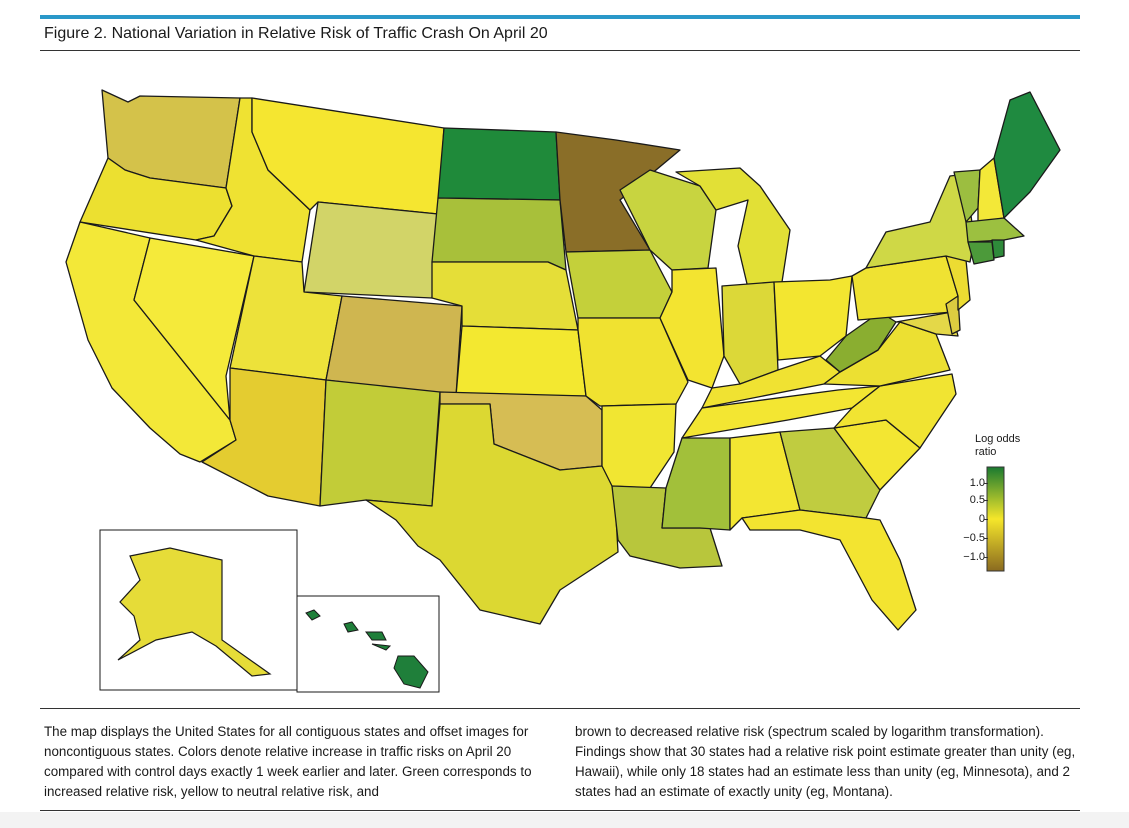  What do you see at coordinates (692, 328) in the screenshot?
I see `state-il` at bounding box center [692, 328].